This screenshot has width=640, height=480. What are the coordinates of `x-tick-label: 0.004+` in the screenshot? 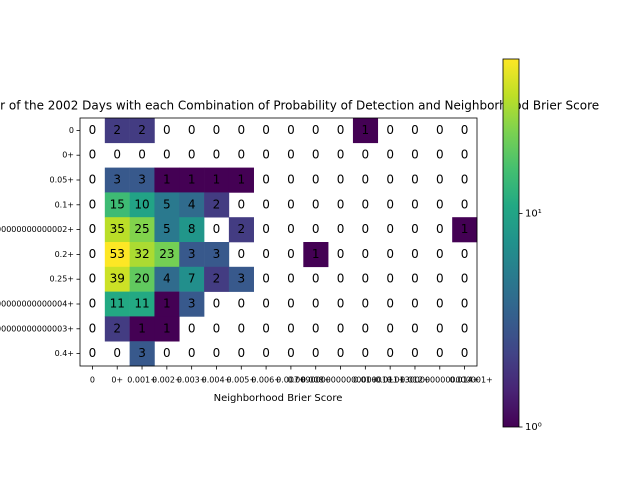 It's located at (217, 380).